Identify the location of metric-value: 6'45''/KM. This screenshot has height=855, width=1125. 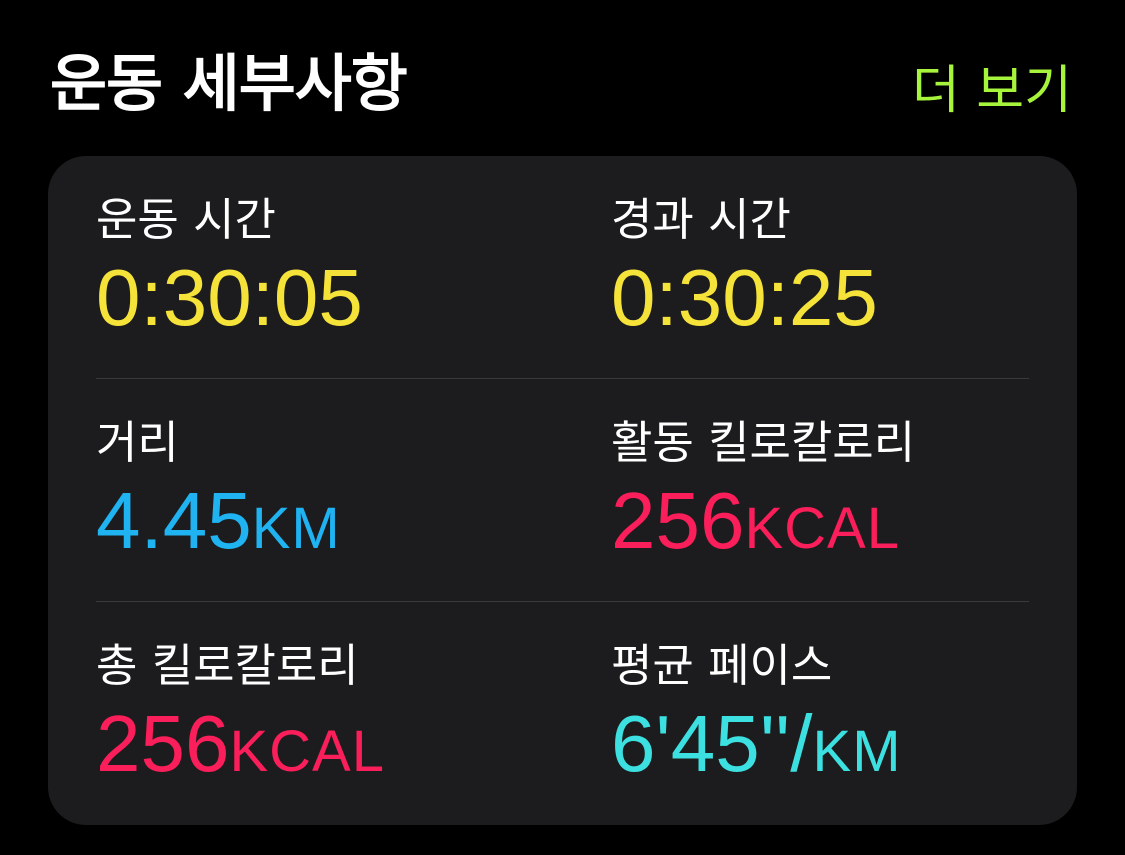
(756, 748).